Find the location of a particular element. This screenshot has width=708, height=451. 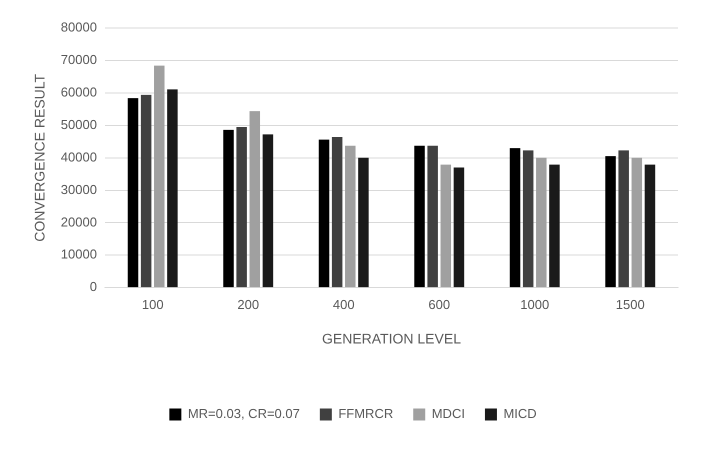

x-tick-label: 400 is located at coordinates (343, 304).